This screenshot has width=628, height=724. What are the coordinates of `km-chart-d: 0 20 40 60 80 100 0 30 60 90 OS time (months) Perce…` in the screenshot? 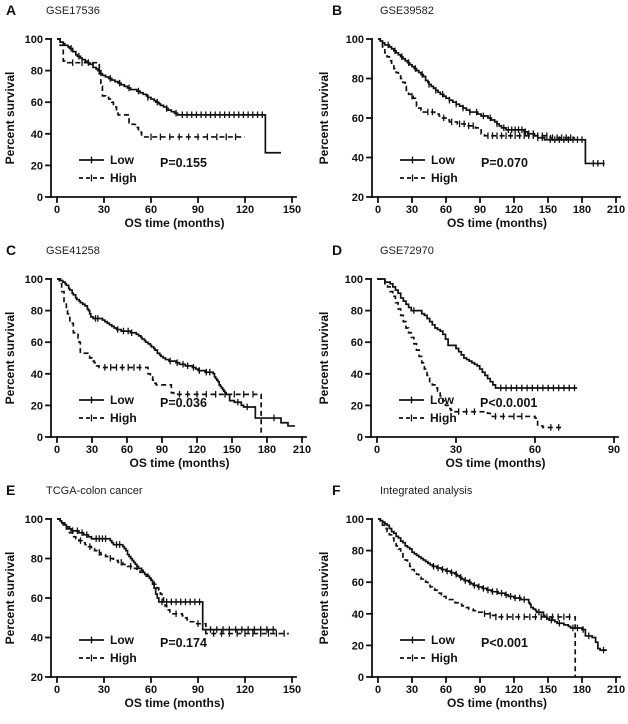 It's located at (468, 372).